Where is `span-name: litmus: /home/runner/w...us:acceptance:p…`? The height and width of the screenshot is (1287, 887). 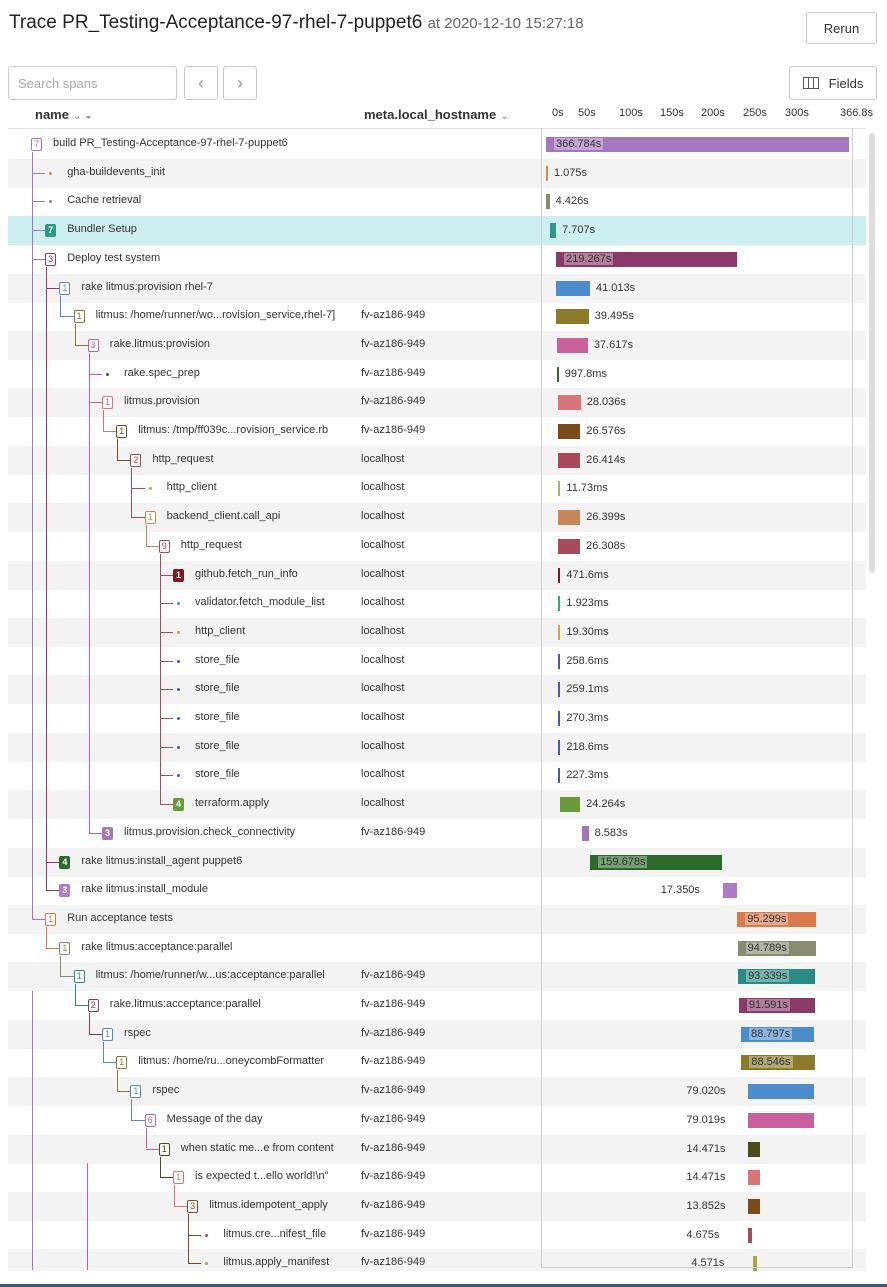
span-name: litmus: /home/runner/w...us:acceptance:p… is located at coordinates (210, 975).